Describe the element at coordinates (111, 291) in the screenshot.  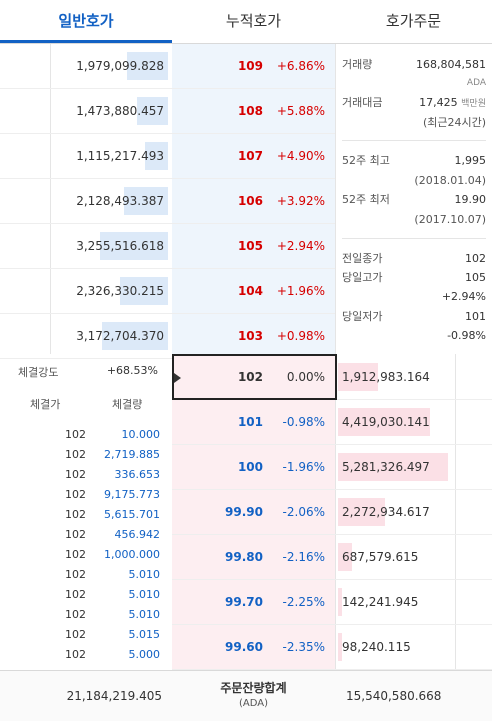
I see `ask-qty-cell: 2,326,330.215` at that location.